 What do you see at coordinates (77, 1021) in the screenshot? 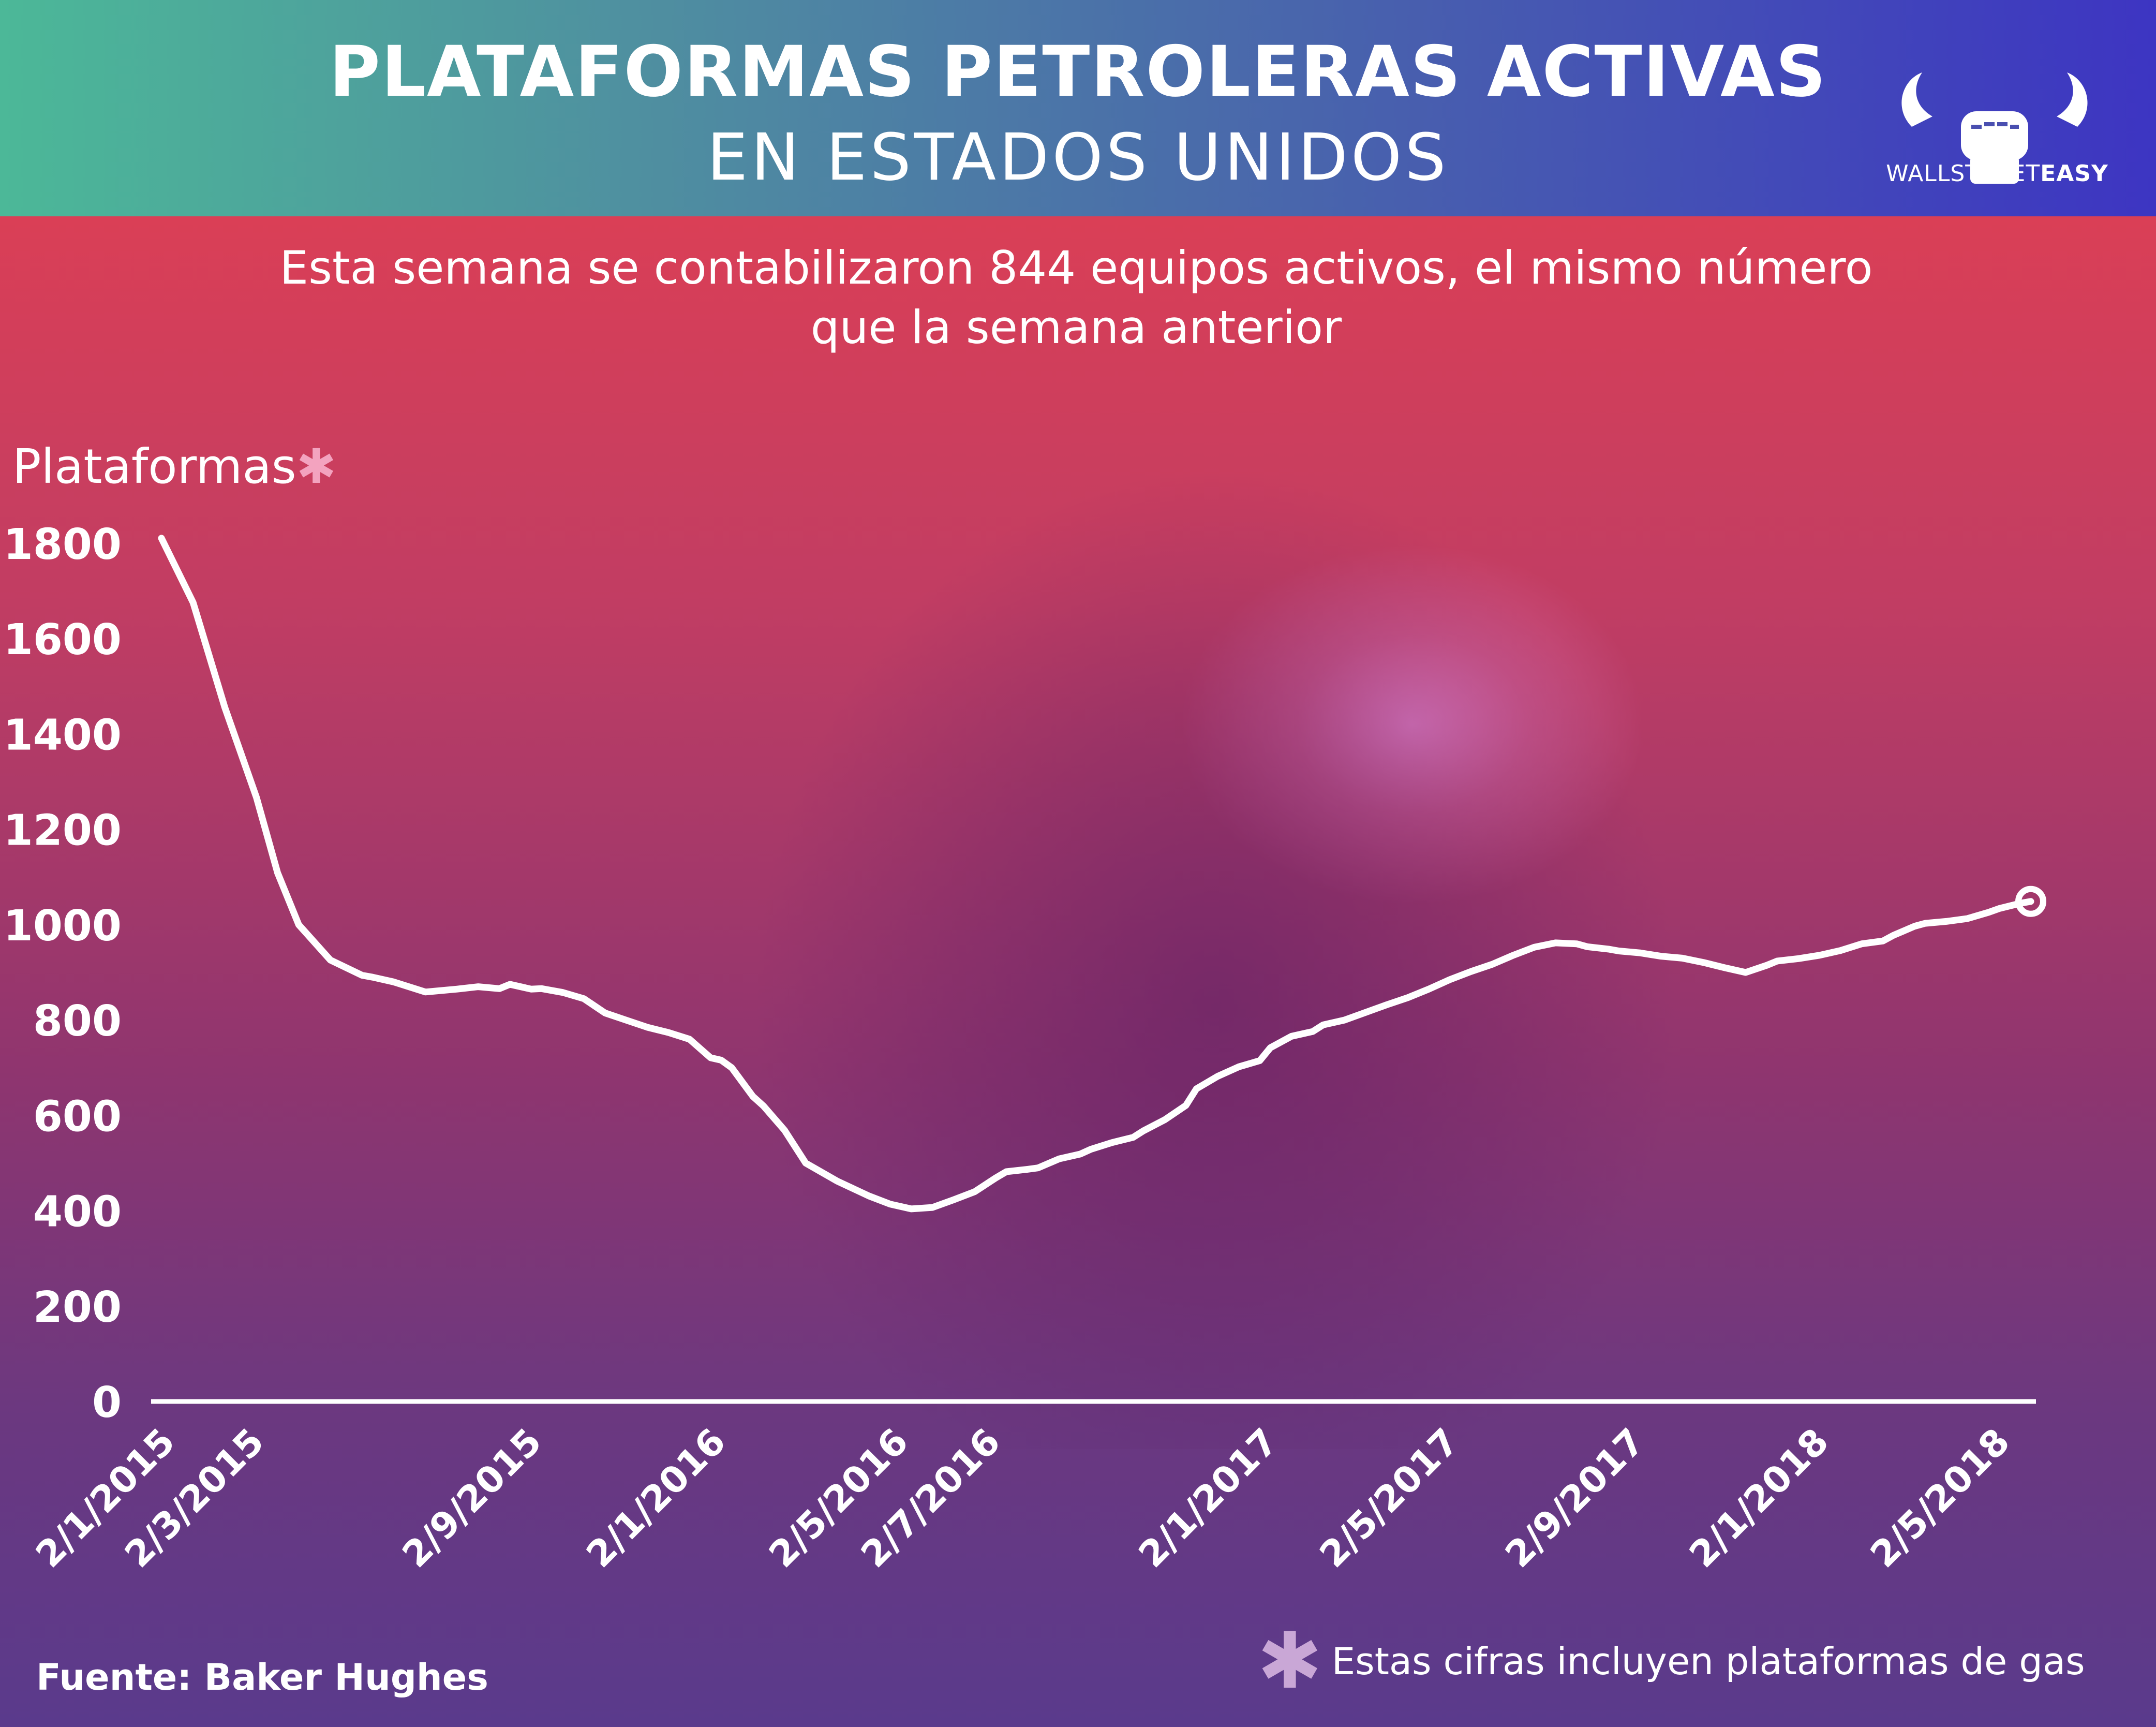
I see `y-tick-label: 800` at bounding box center [77, 1021].